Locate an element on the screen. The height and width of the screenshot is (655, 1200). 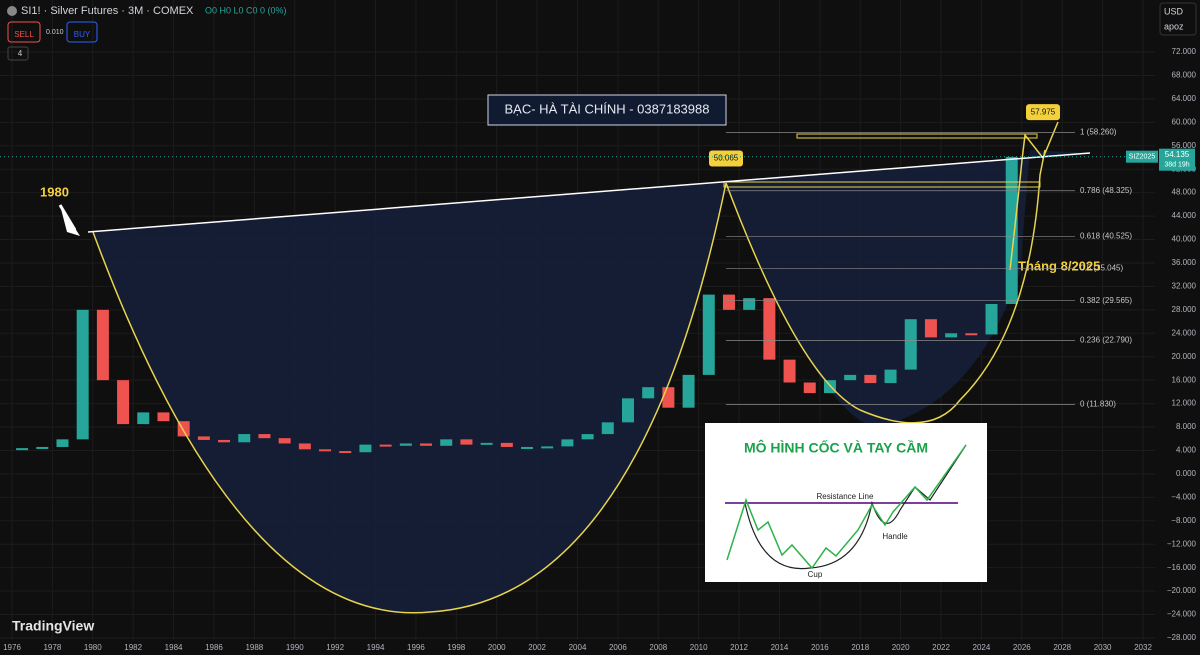
countdown: 38d 19h is located at coordinates (1176, 165).